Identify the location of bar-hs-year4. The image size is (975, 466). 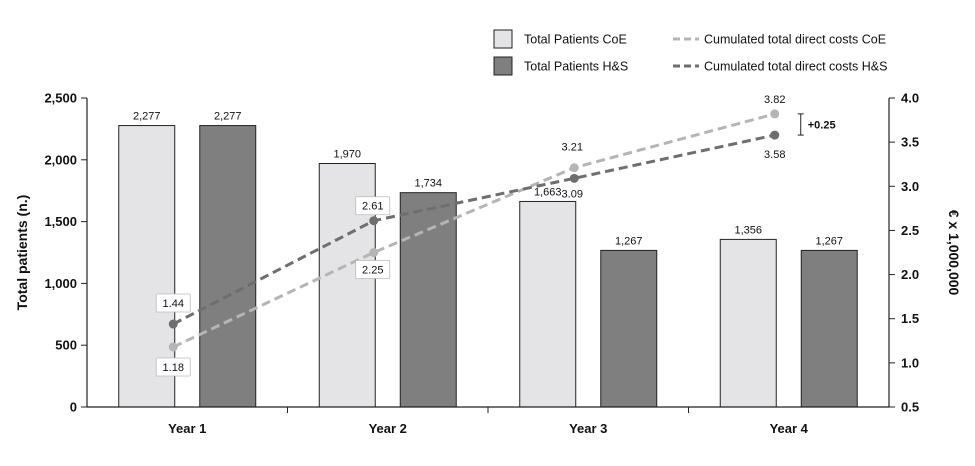
(829, 328).